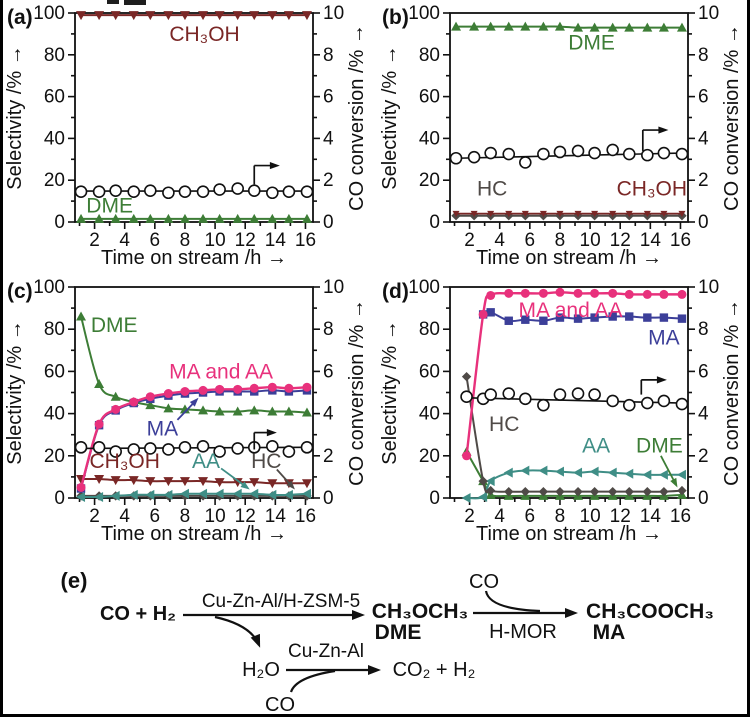  Describe the element at coordinates (187, 409) in the screenshot. I see `annotation-arrow` at that location.